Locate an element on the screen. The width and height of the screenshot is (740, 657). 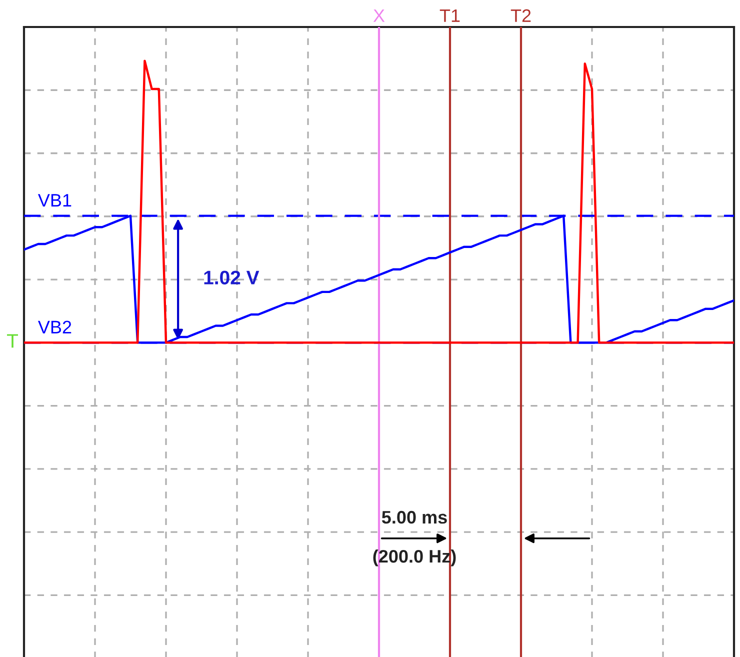
text: 5.00 ms is located at coordinates (414, 517).